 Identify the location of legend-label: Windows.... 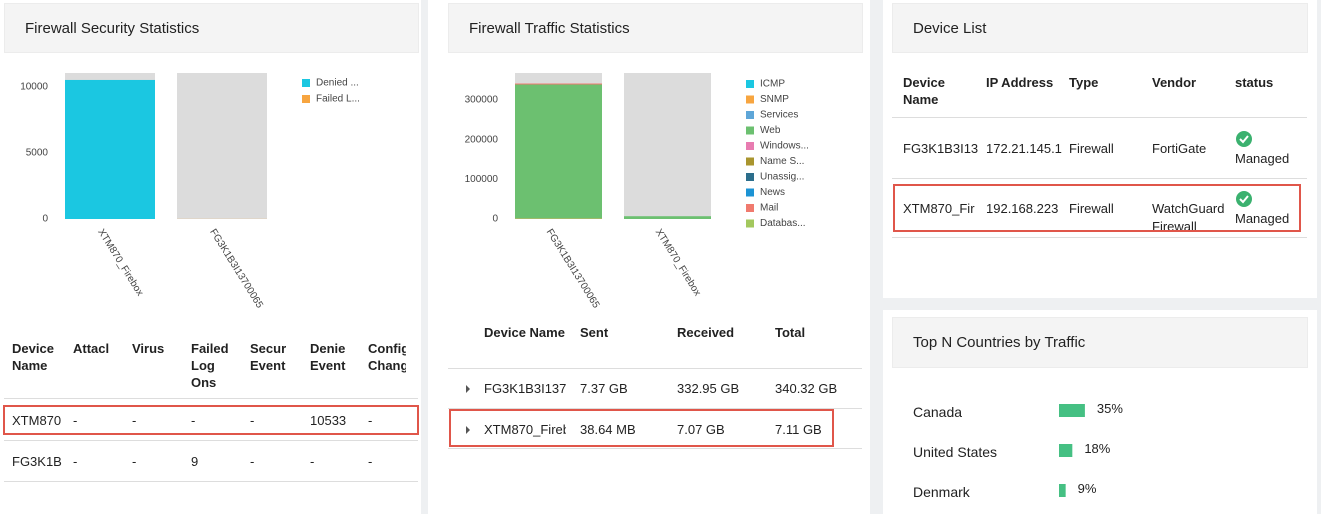
(784, 146).